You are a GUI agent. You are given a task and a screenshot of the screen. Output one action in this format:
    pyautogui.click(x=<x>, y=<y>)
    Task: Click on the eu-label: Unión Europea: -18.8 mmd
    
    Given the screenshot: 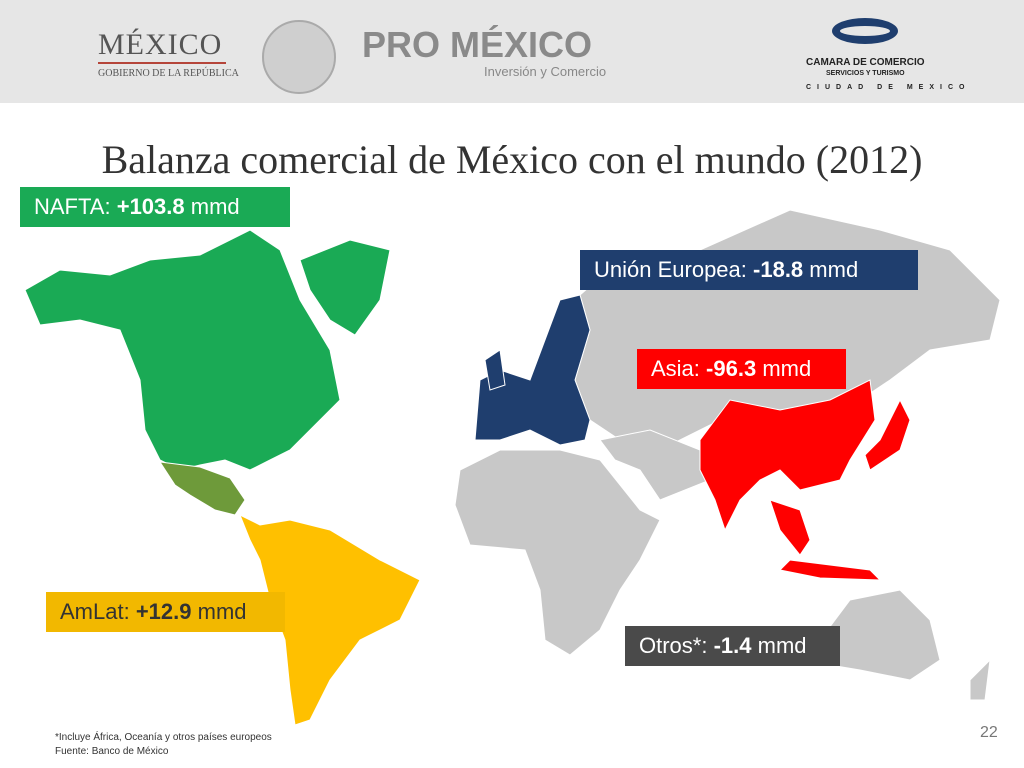 What is the action you would take?
    pyautogui.click(x=749, y=270)
    